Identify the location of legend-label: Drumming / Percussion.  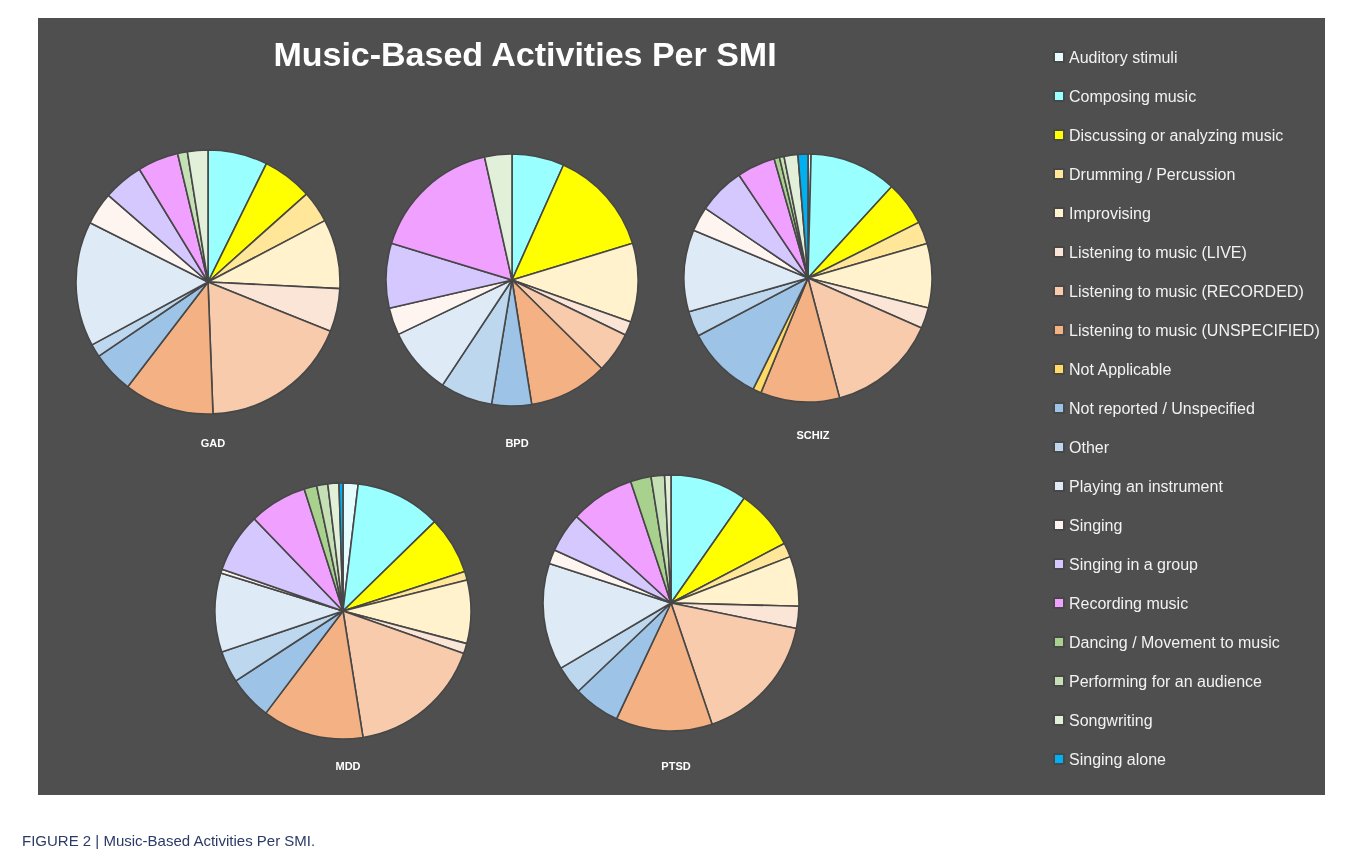
(1152, 174).